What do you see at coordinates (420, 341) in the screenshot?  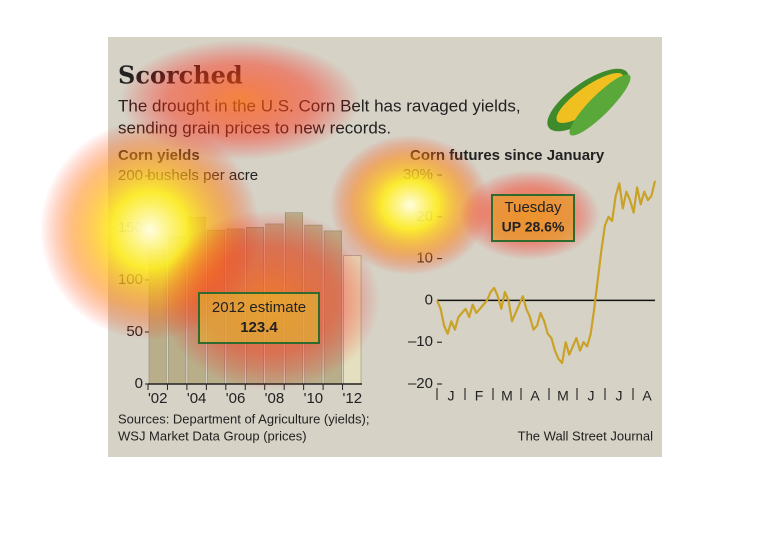 I see `y-tick-label: –10` at bounding box center [420, 341].